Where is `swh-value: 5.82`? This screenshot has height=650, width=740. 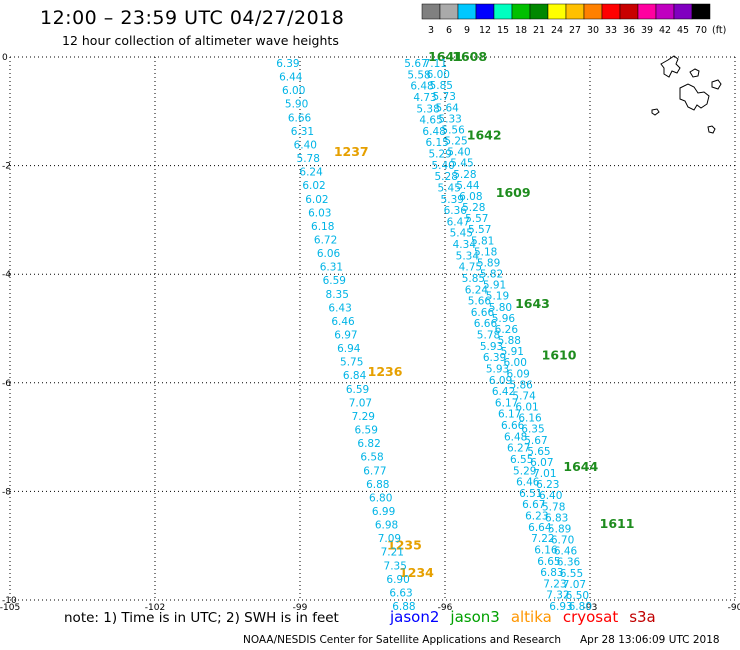
swh-value: 5.82 is located at coordinates (491, 275).